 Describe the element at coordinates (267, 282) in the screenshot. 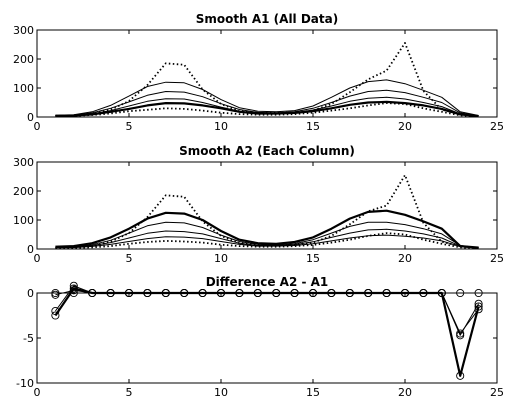

I see `chart-title: Difference A2 - A1` at that location.